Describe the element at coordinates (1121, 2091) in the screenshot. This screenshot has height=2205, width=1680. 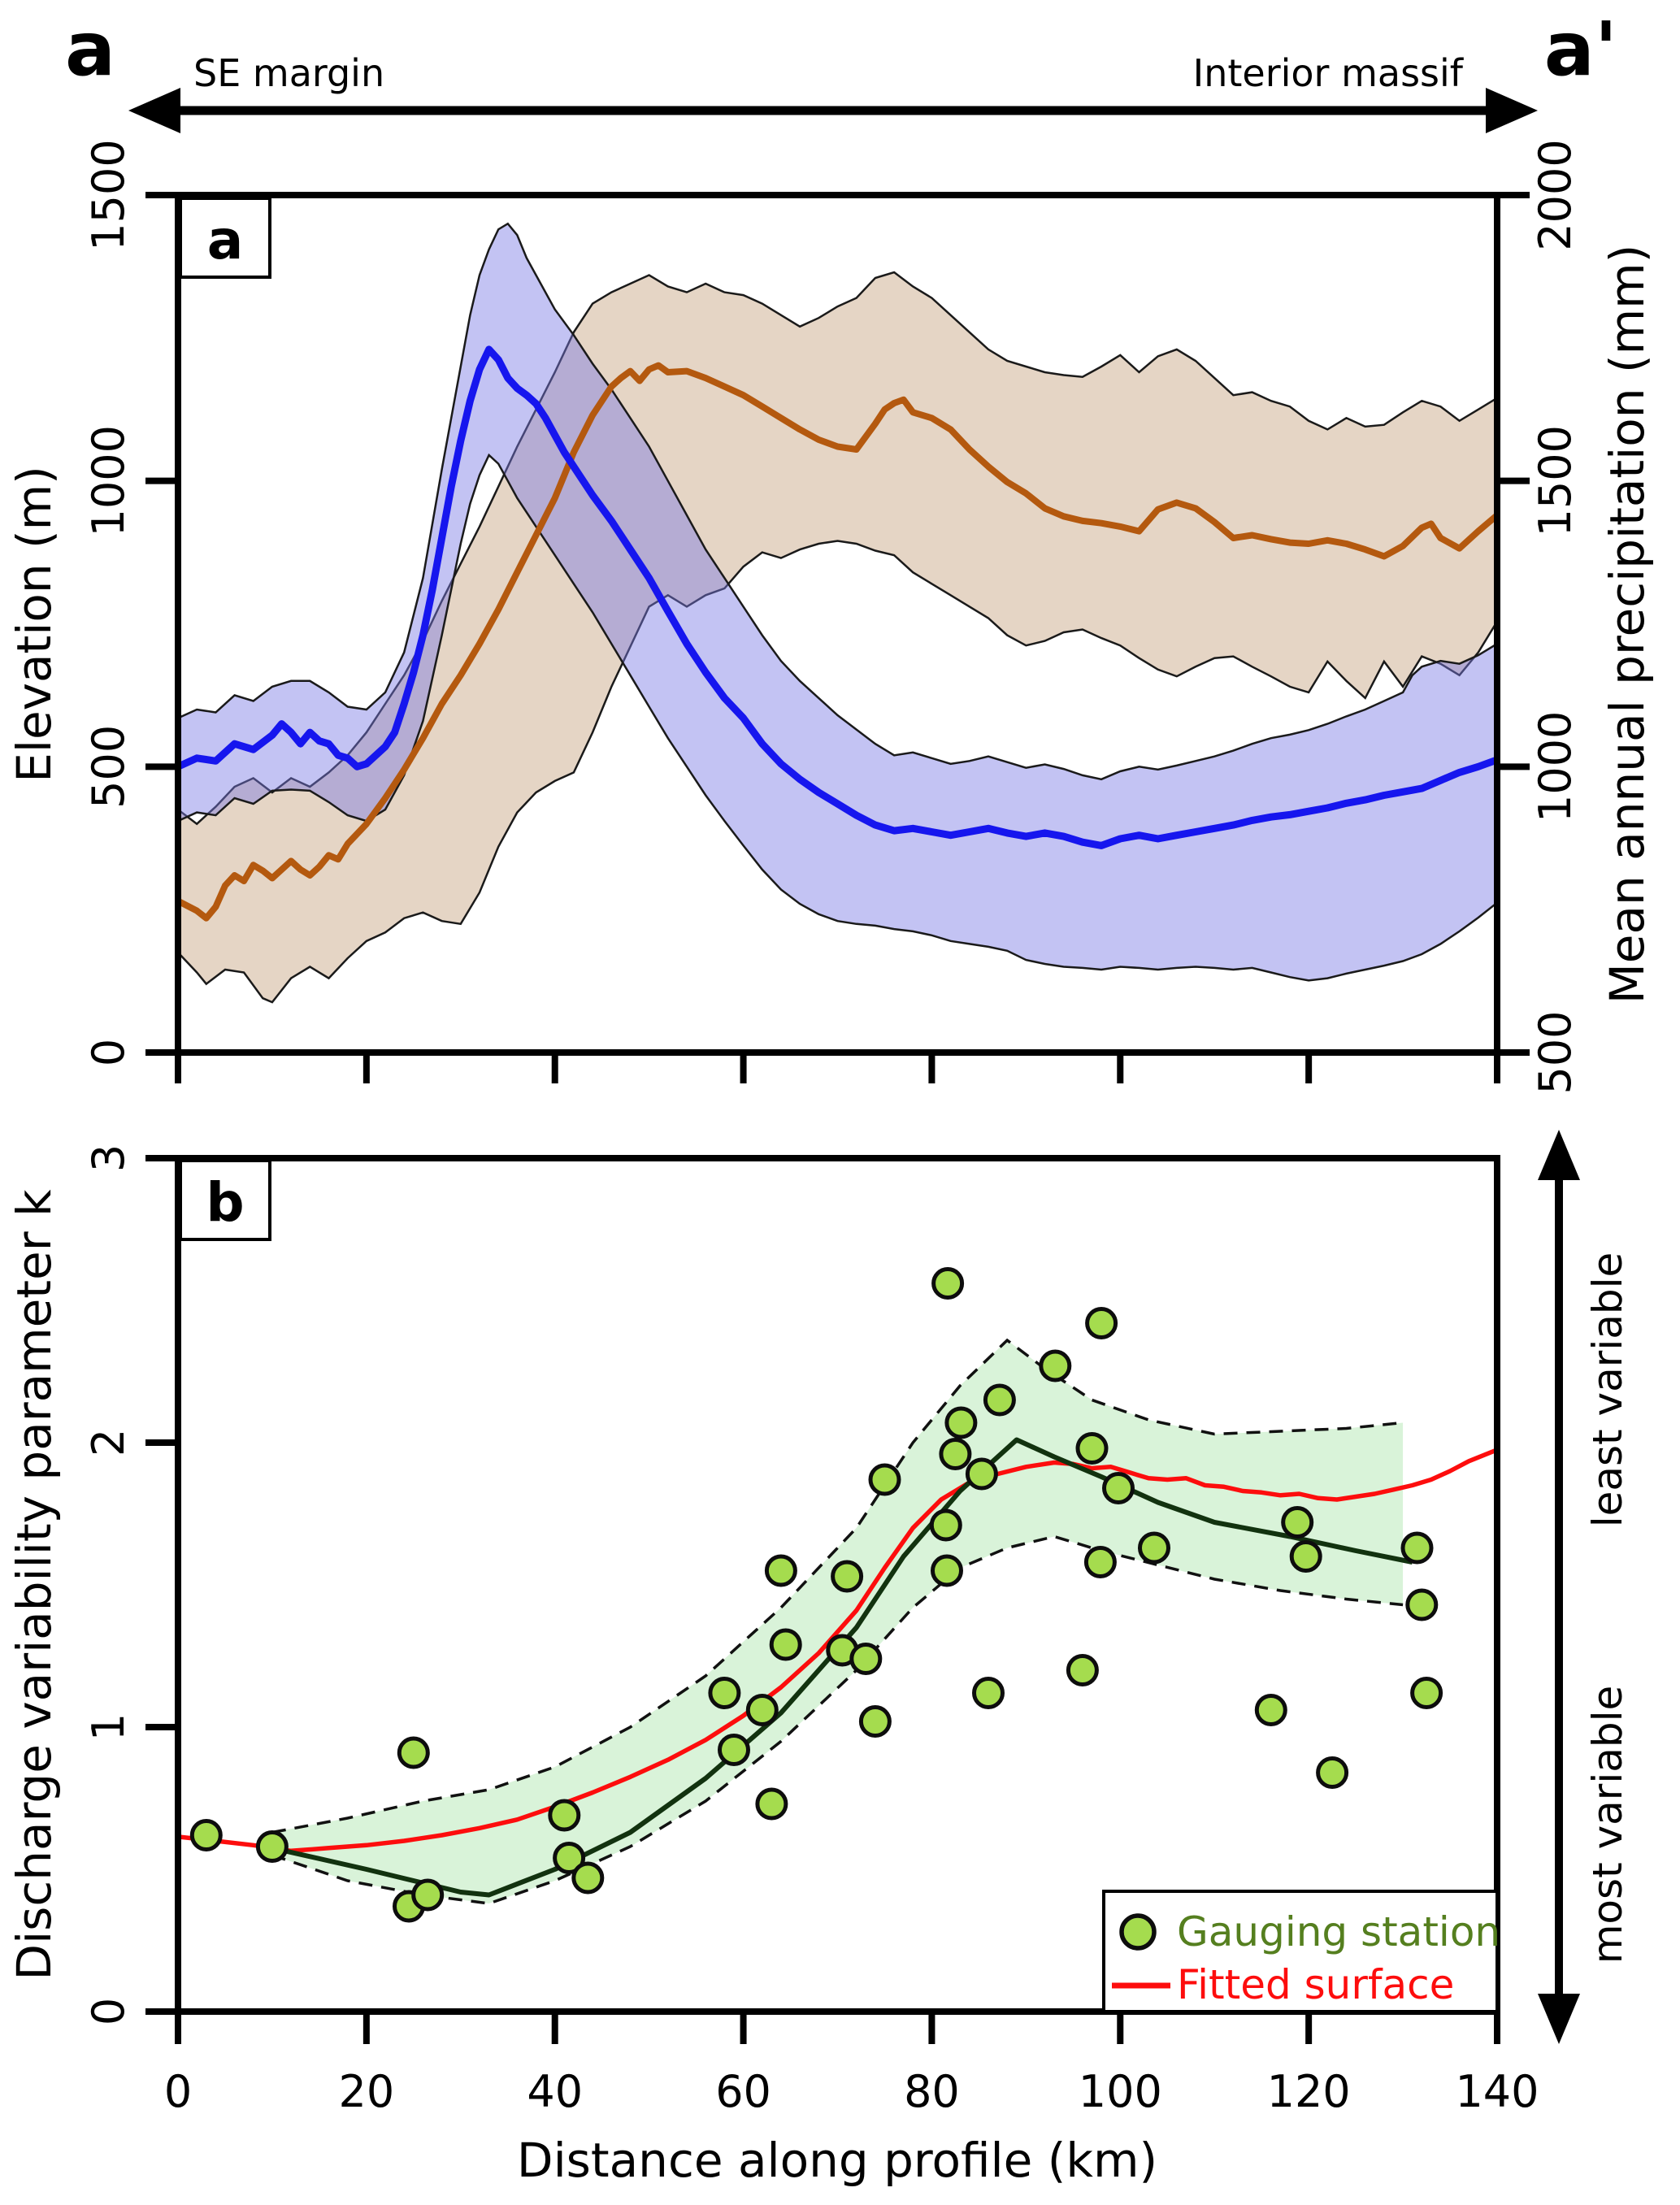
I see `x-tick-label: 100` at that location.